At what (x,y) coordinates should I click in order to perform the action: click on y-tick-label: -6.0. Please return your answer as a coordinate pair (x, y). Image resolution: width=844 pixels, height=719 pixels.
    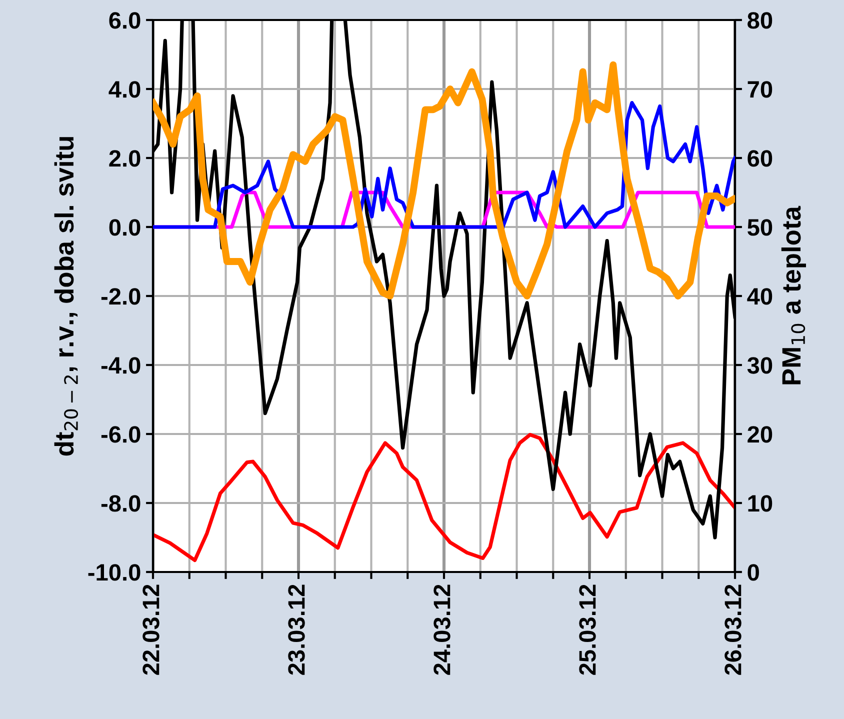
    Looking at the image, I should click on (120, 434).